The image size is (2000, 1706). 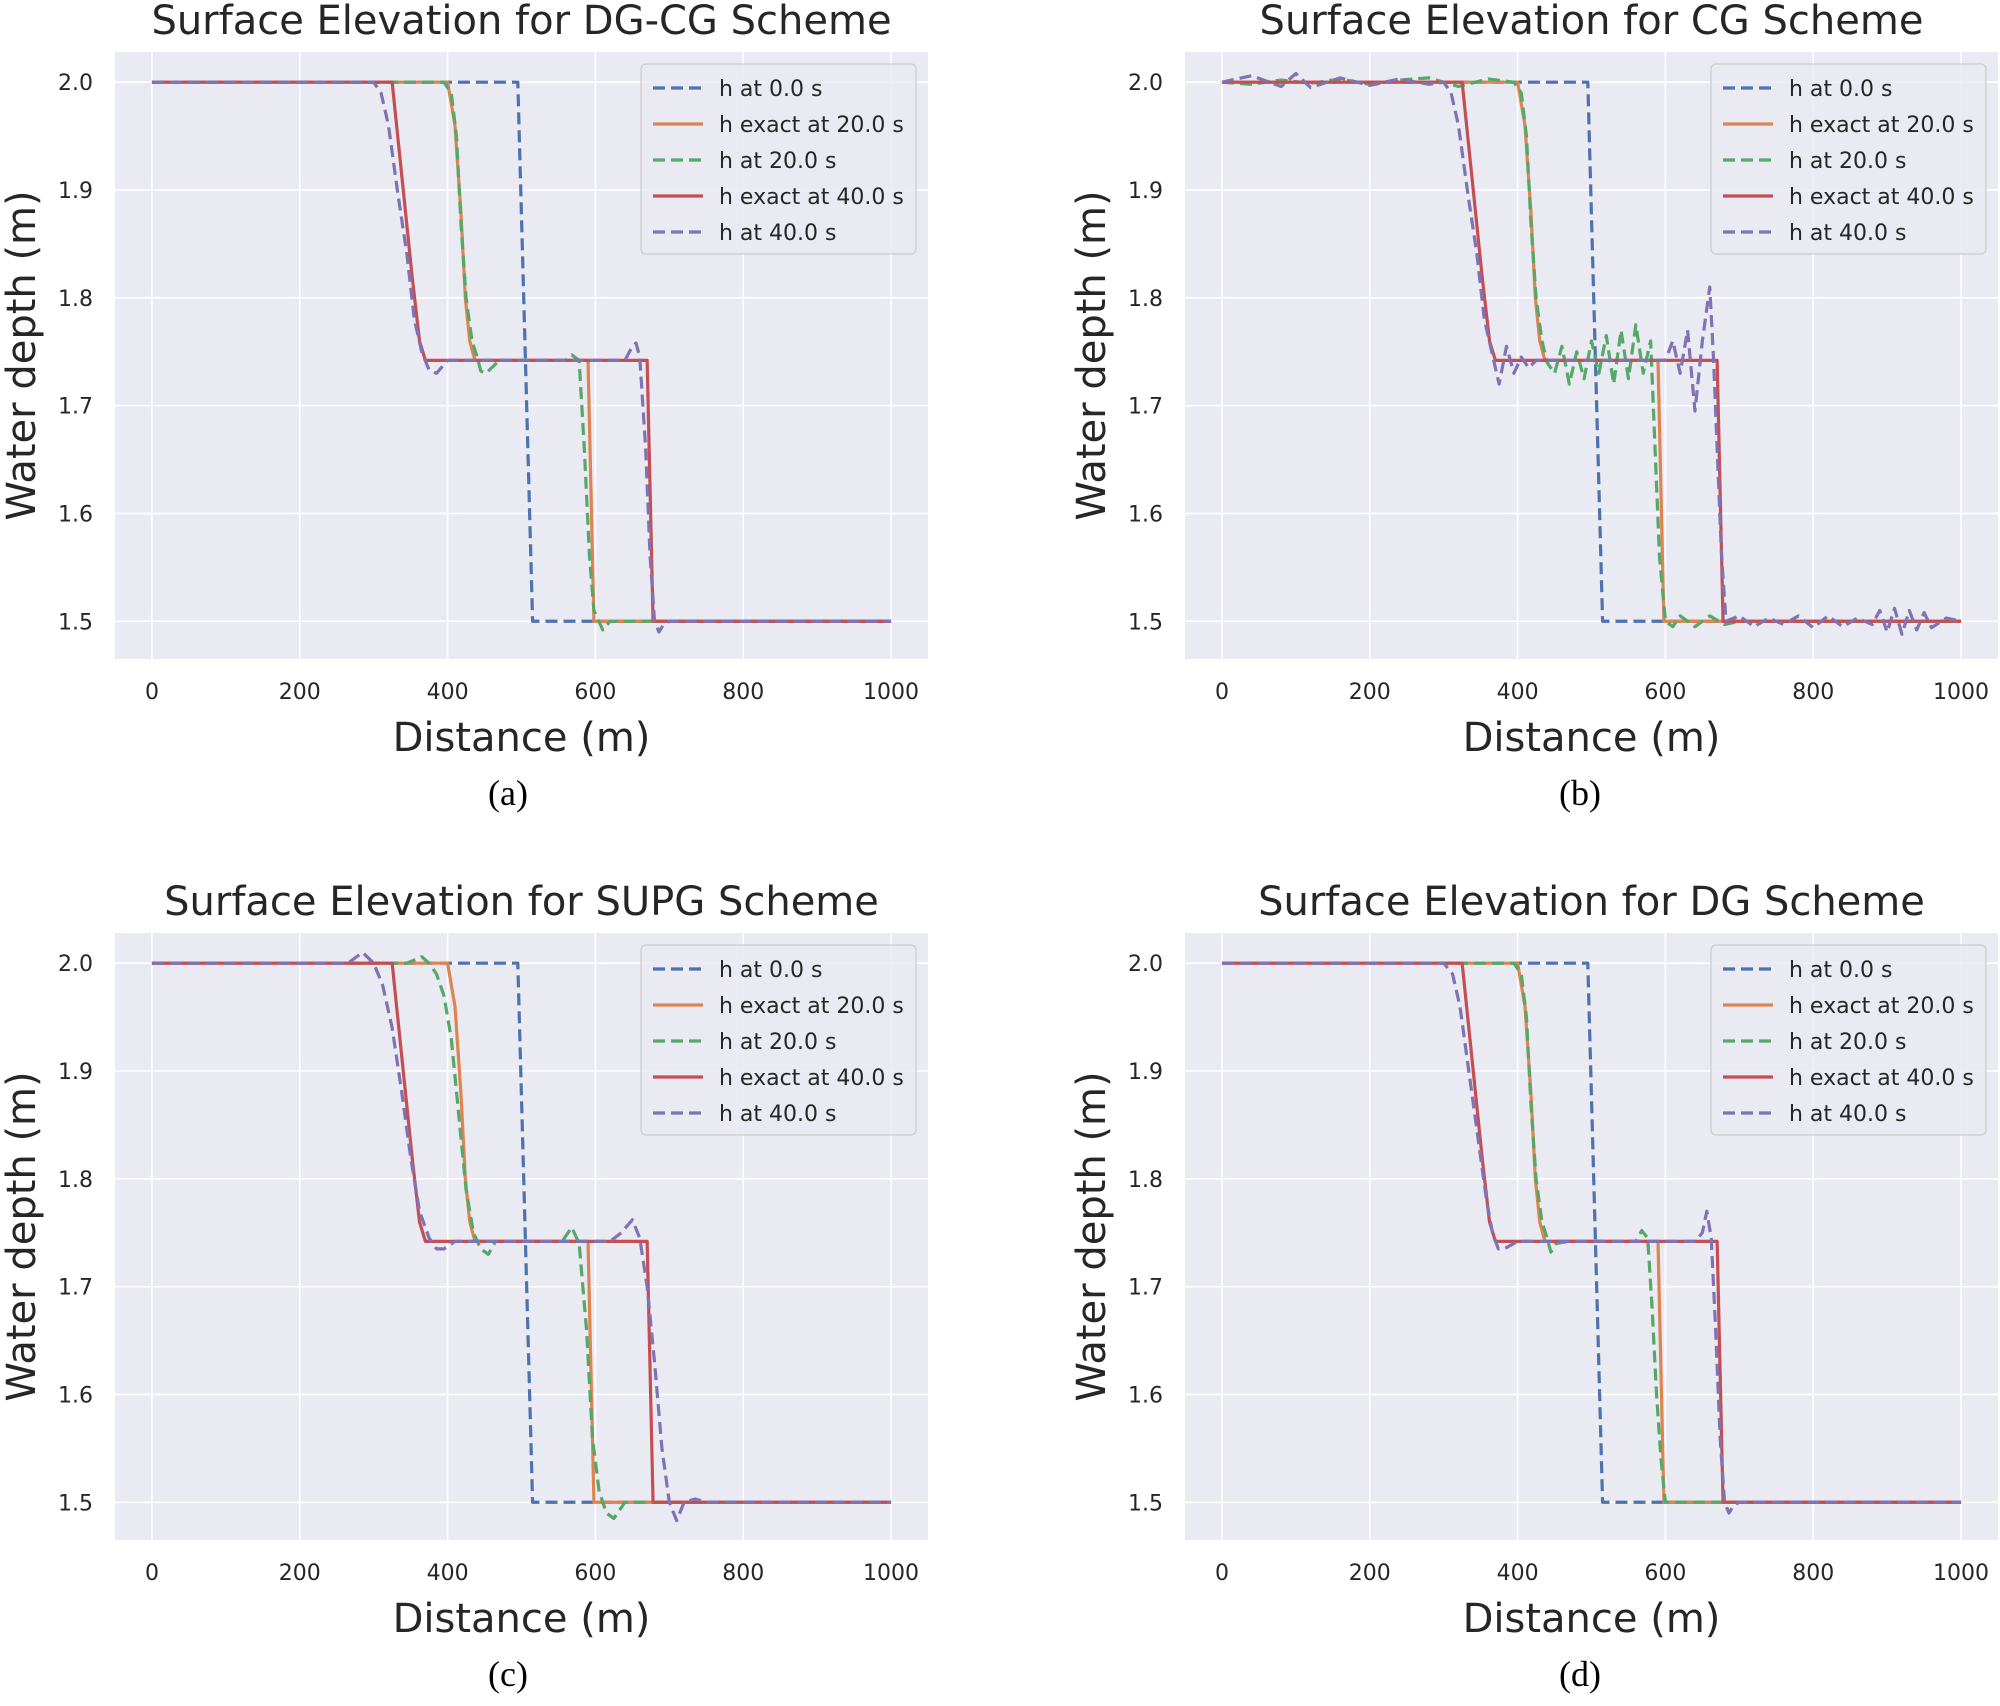 What do you see at coordinates (1580, 793) in the screenshot?
I see `panel-caption: (b)` at bounding box center [1580, 793].